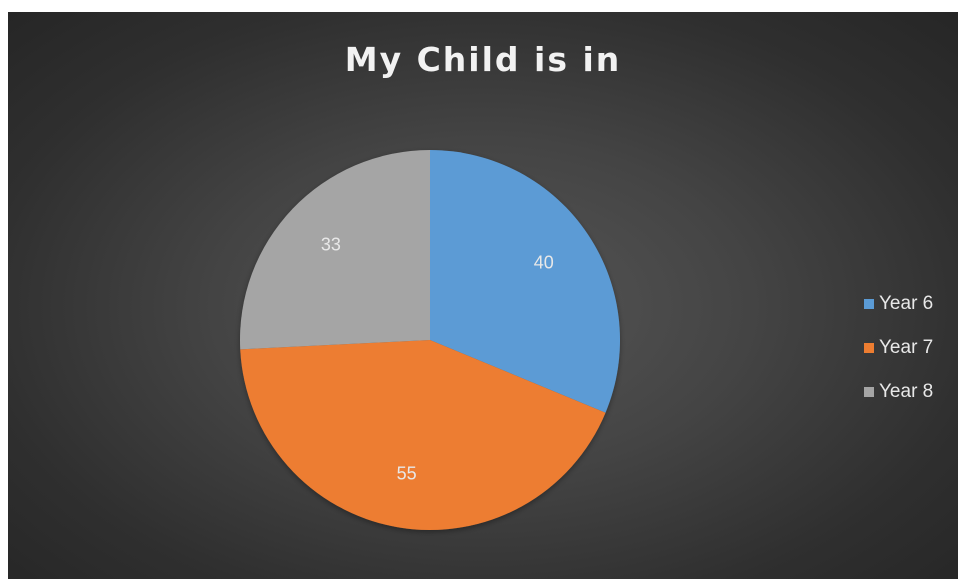 Image resolution: width=958 pixels, height=579 pixels. I want to click on data-label-year-7: 55, so click(407, 474).